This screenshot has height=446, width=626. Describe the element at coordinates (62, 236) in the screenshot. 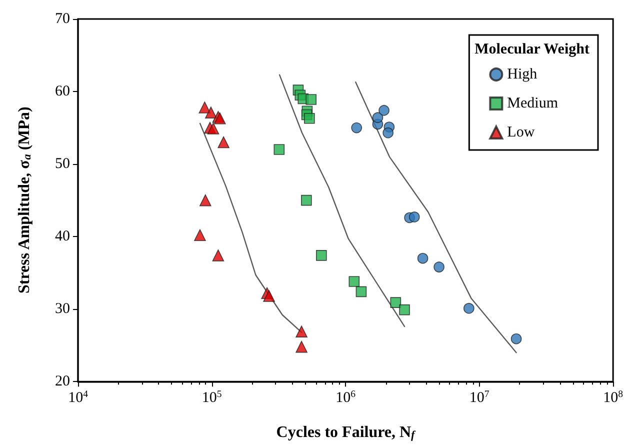

I see `y-tick-label: 40` at that location.